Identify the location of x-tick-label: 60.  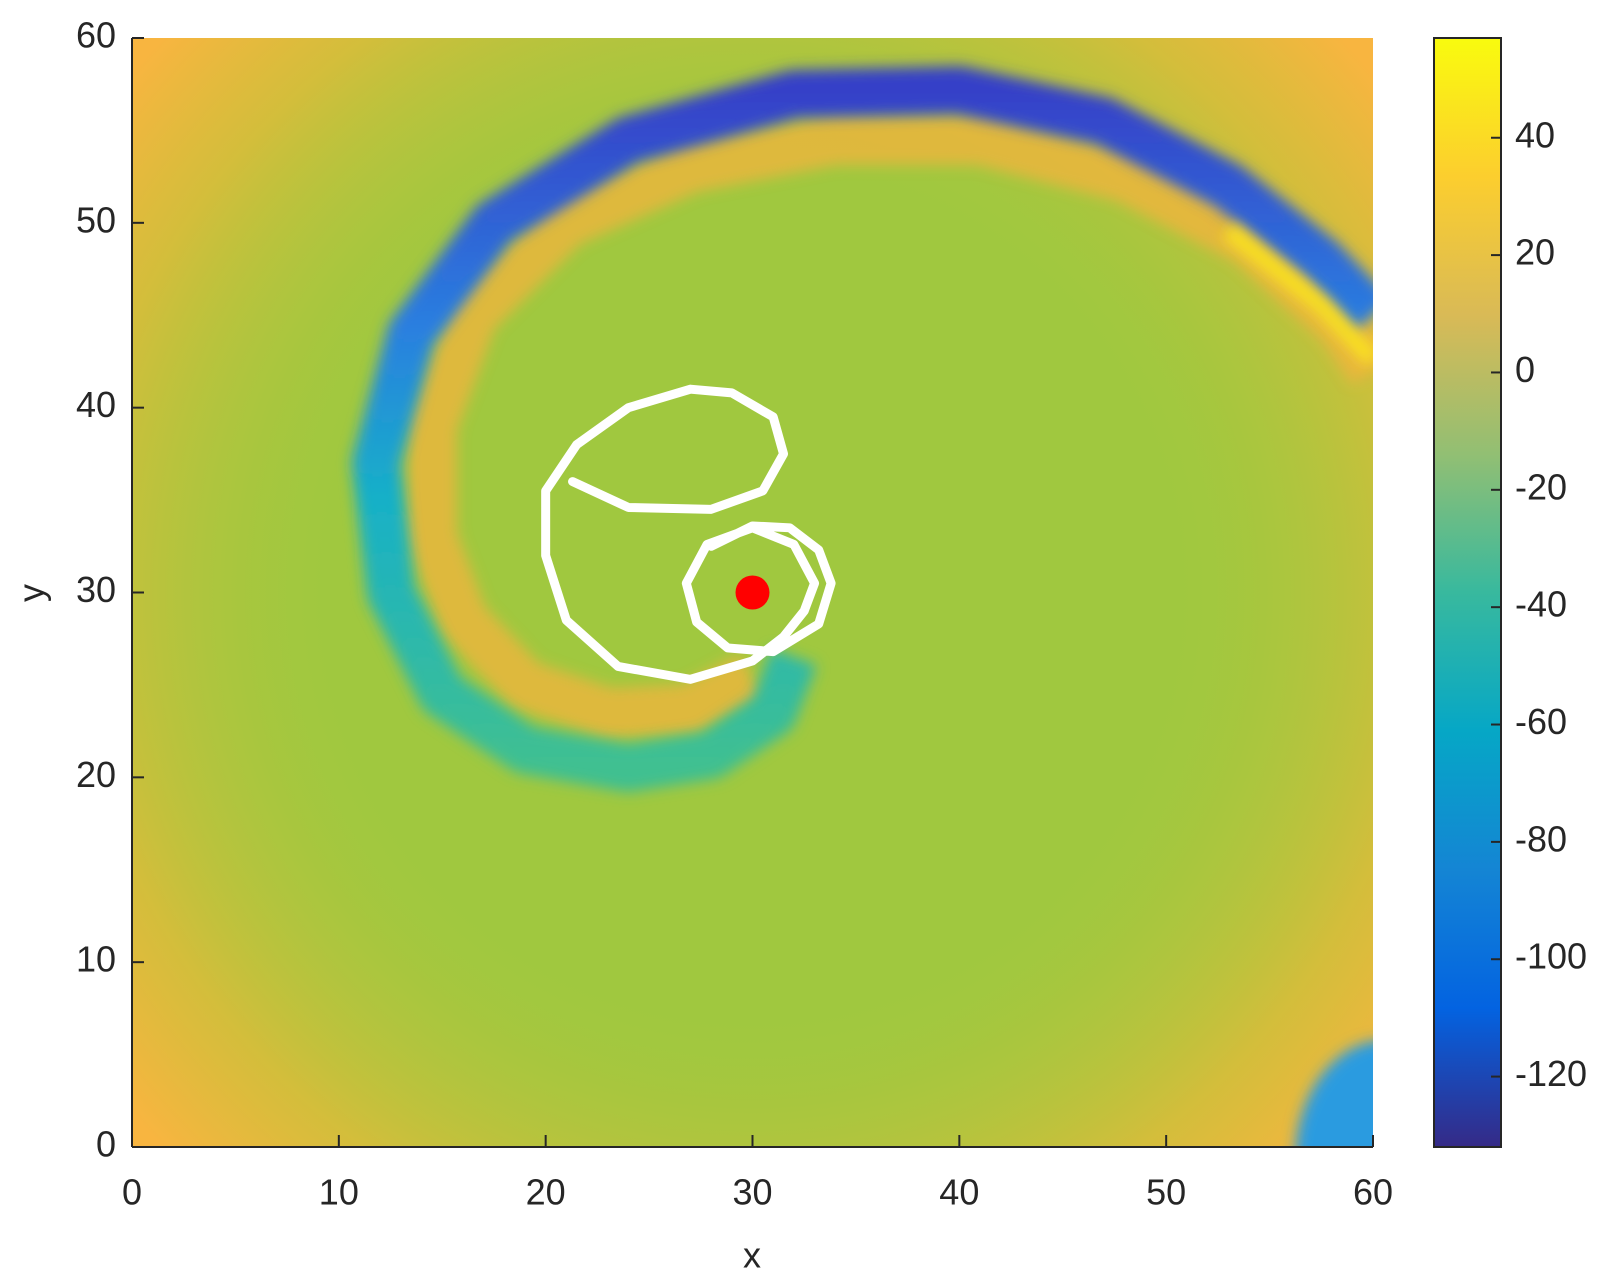
(1373, 1192).